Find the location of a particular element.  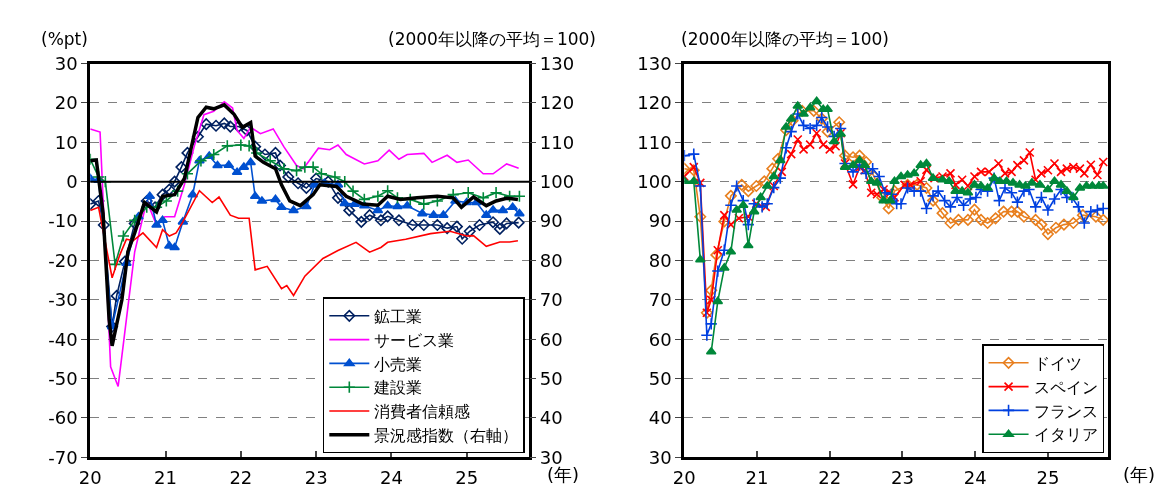

y-tick-label: 100 is located at coordinates (654, 181).